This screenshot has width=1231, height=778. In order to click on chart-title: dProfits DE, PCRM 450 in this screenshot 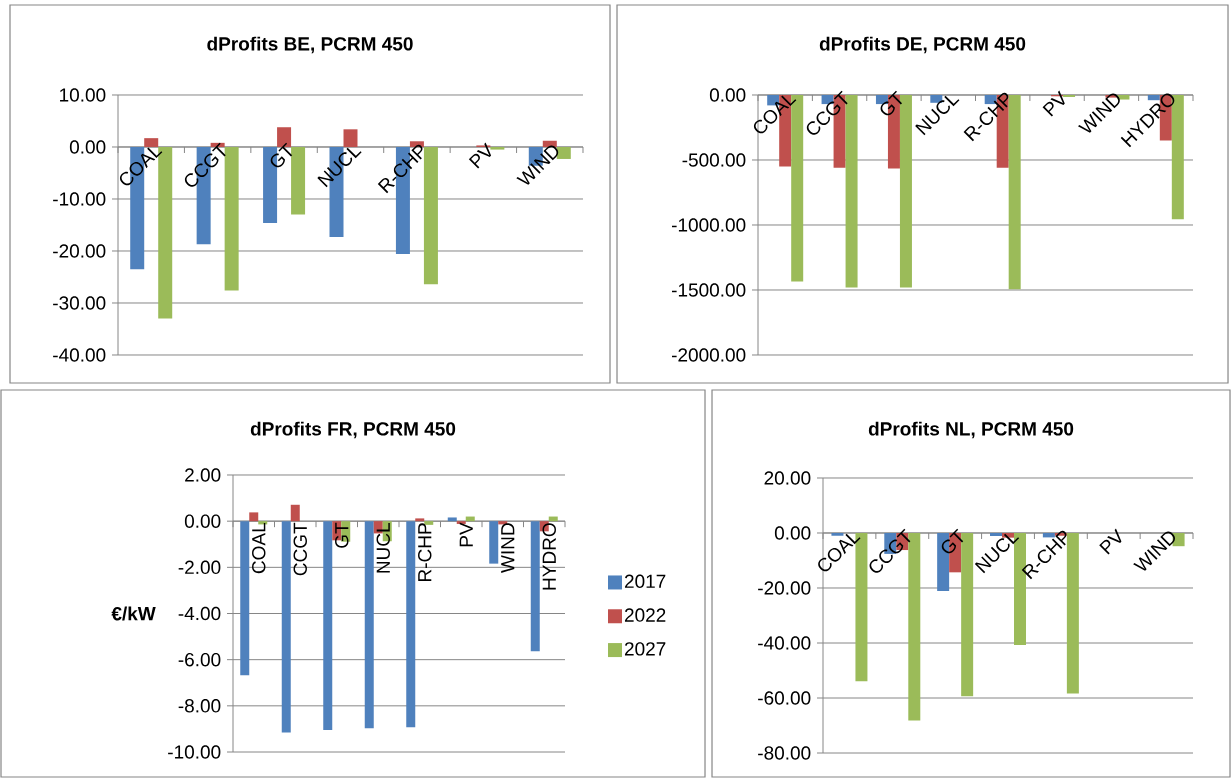, I will do `click(922, 45)`.